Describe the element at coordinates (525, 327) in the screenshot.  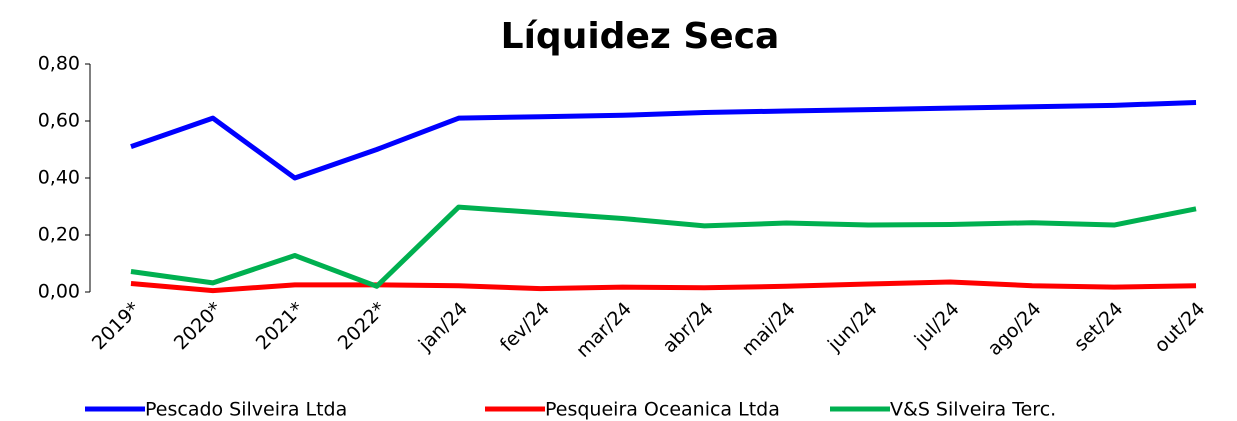
I see `x-tick-label: fev/24` at that location.